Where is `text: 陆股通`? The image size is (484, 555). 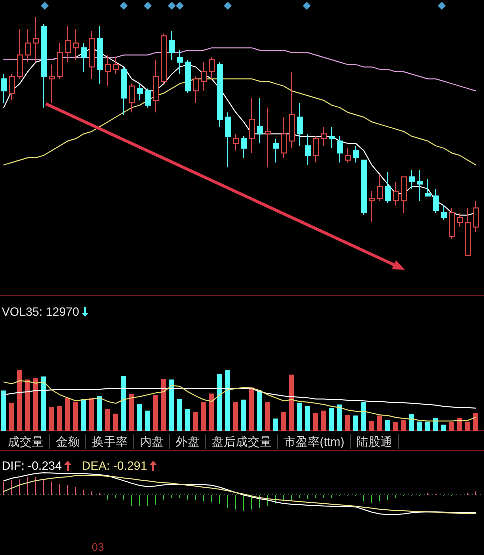
text: 陆股通 is located at coordinates (374, 442).